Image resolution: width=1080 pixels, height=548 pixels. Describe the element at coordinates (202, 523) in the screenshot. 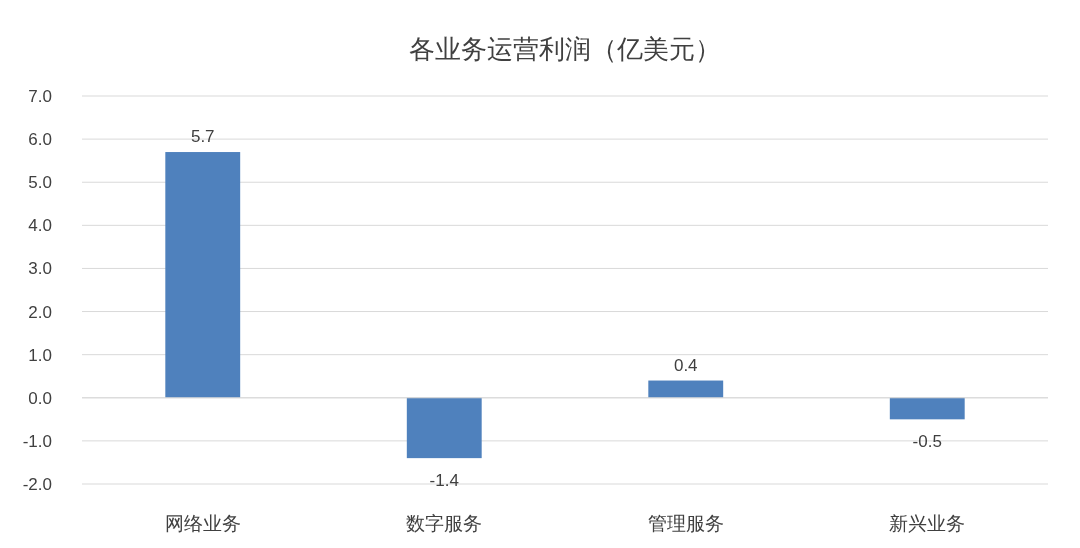

I see `xtick: 网络业务` at that location.